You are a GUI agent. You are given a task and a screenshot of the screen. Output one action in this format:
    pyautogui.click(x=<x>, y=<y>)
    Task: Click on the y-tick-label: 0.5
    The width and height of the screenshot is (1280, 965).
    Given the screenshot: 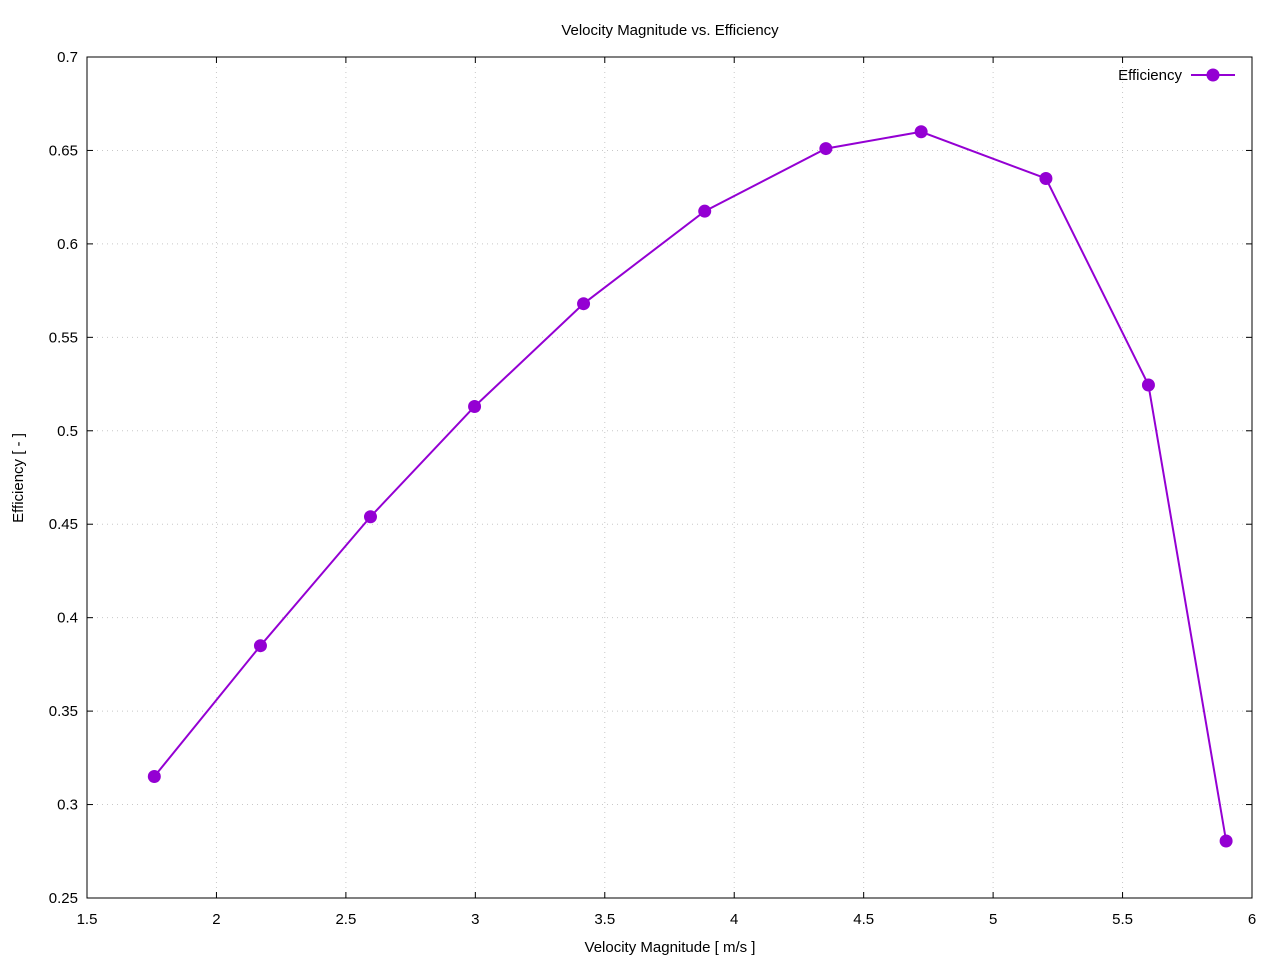 What is the action you would take?
    pyautogui.click(x=67, y=431)
    